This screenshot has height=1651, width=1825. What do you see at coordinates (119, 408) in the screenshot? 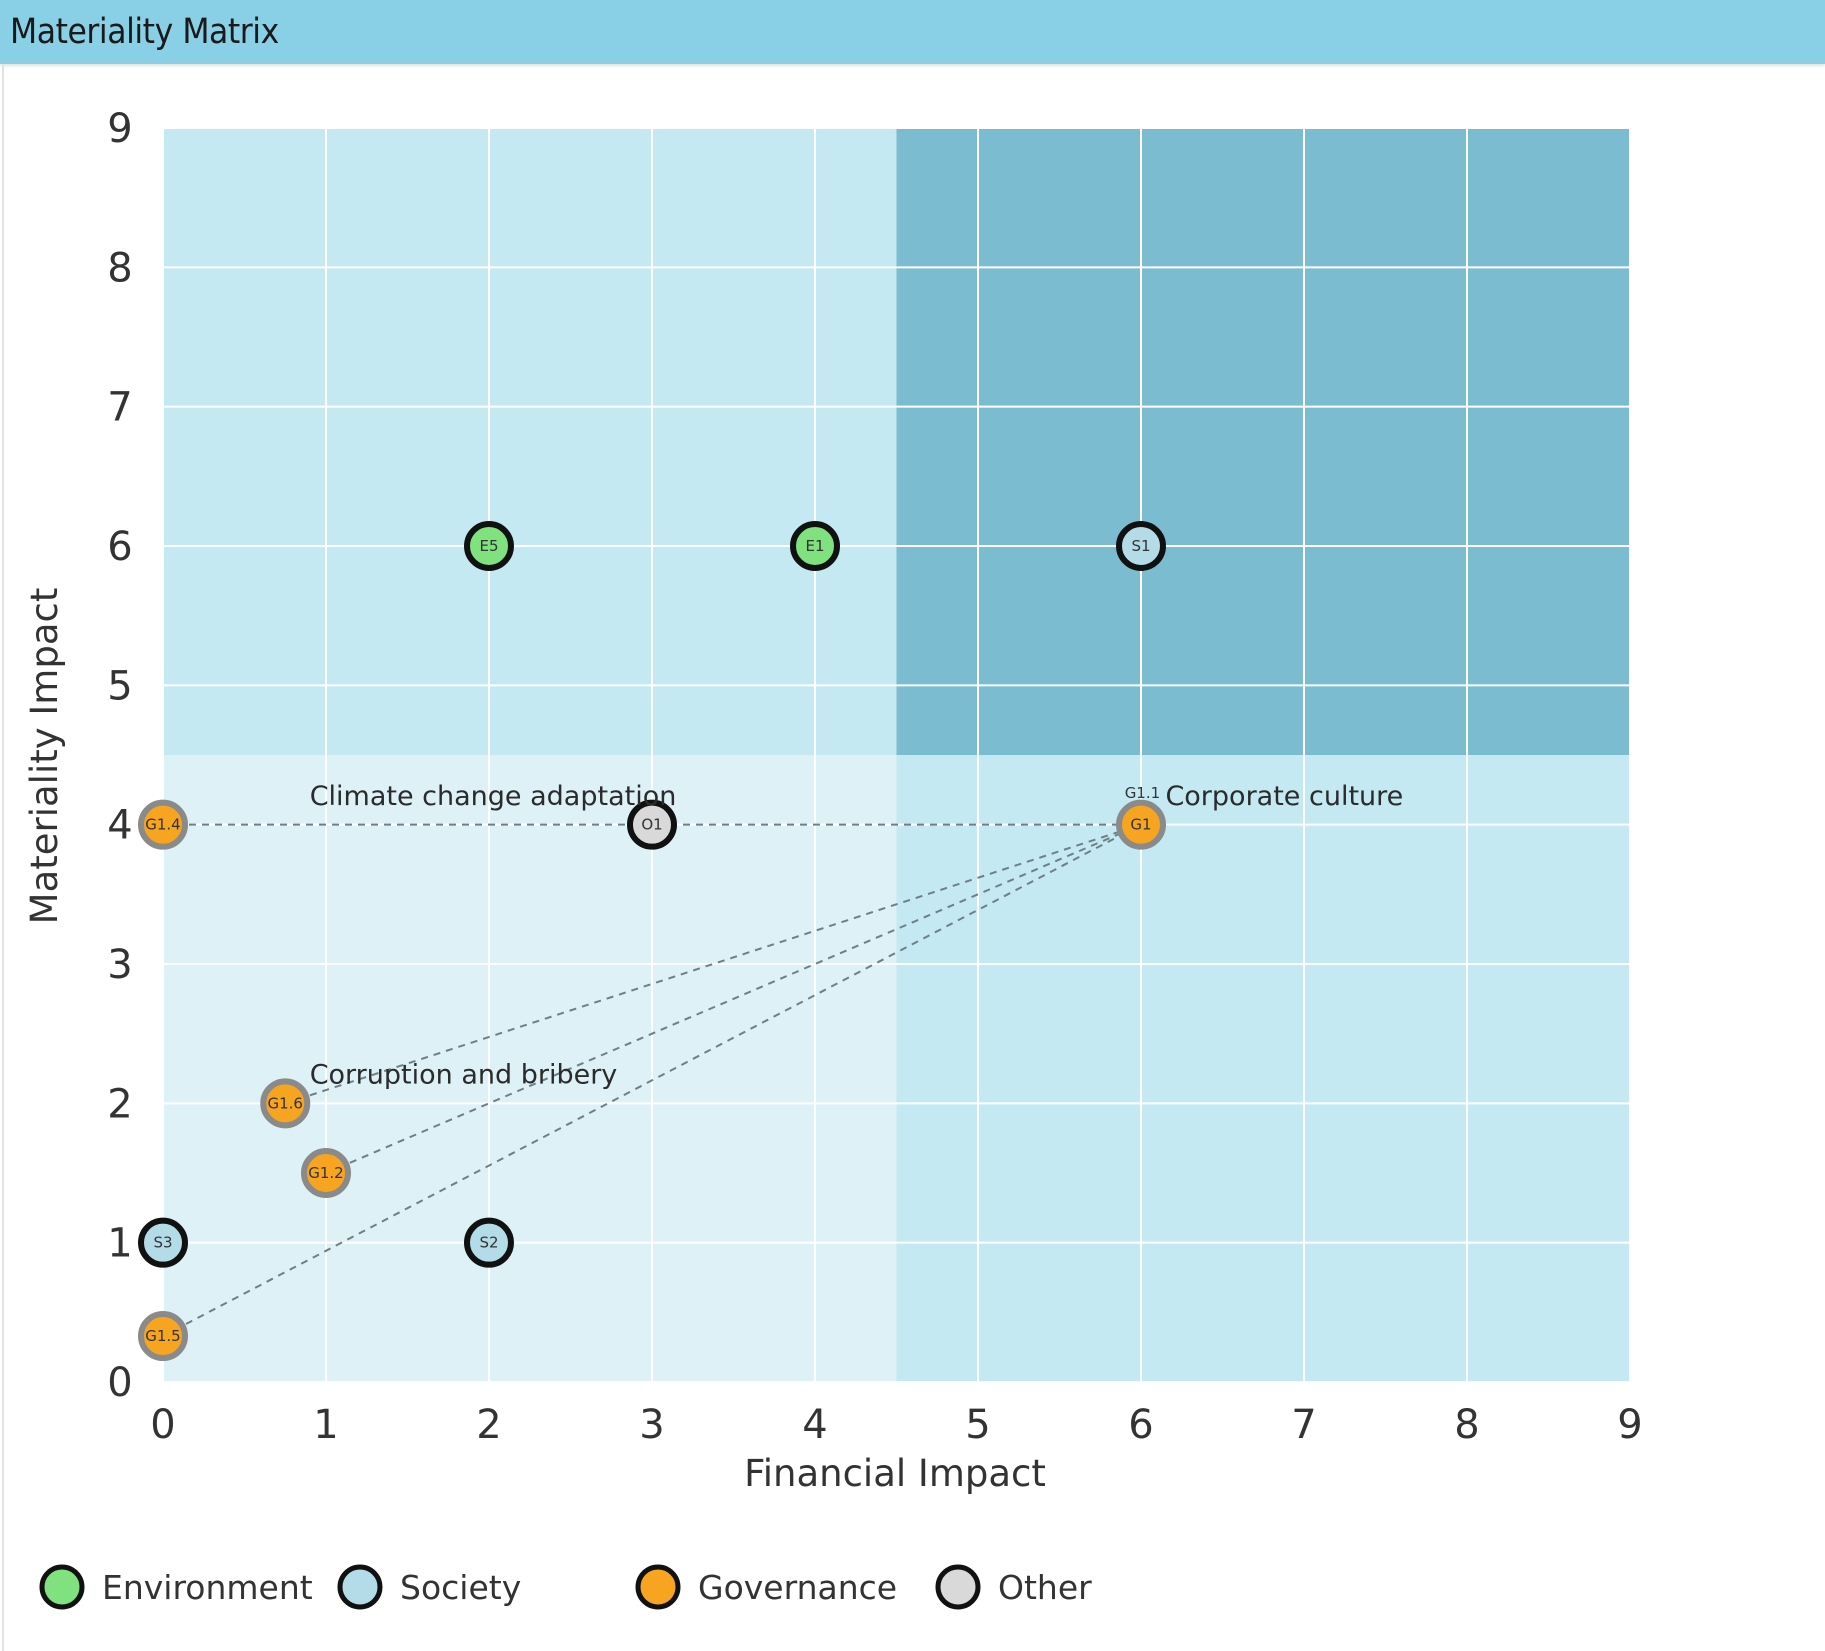
I see `y-tick-label: 7` at bounding box center [119, 408].